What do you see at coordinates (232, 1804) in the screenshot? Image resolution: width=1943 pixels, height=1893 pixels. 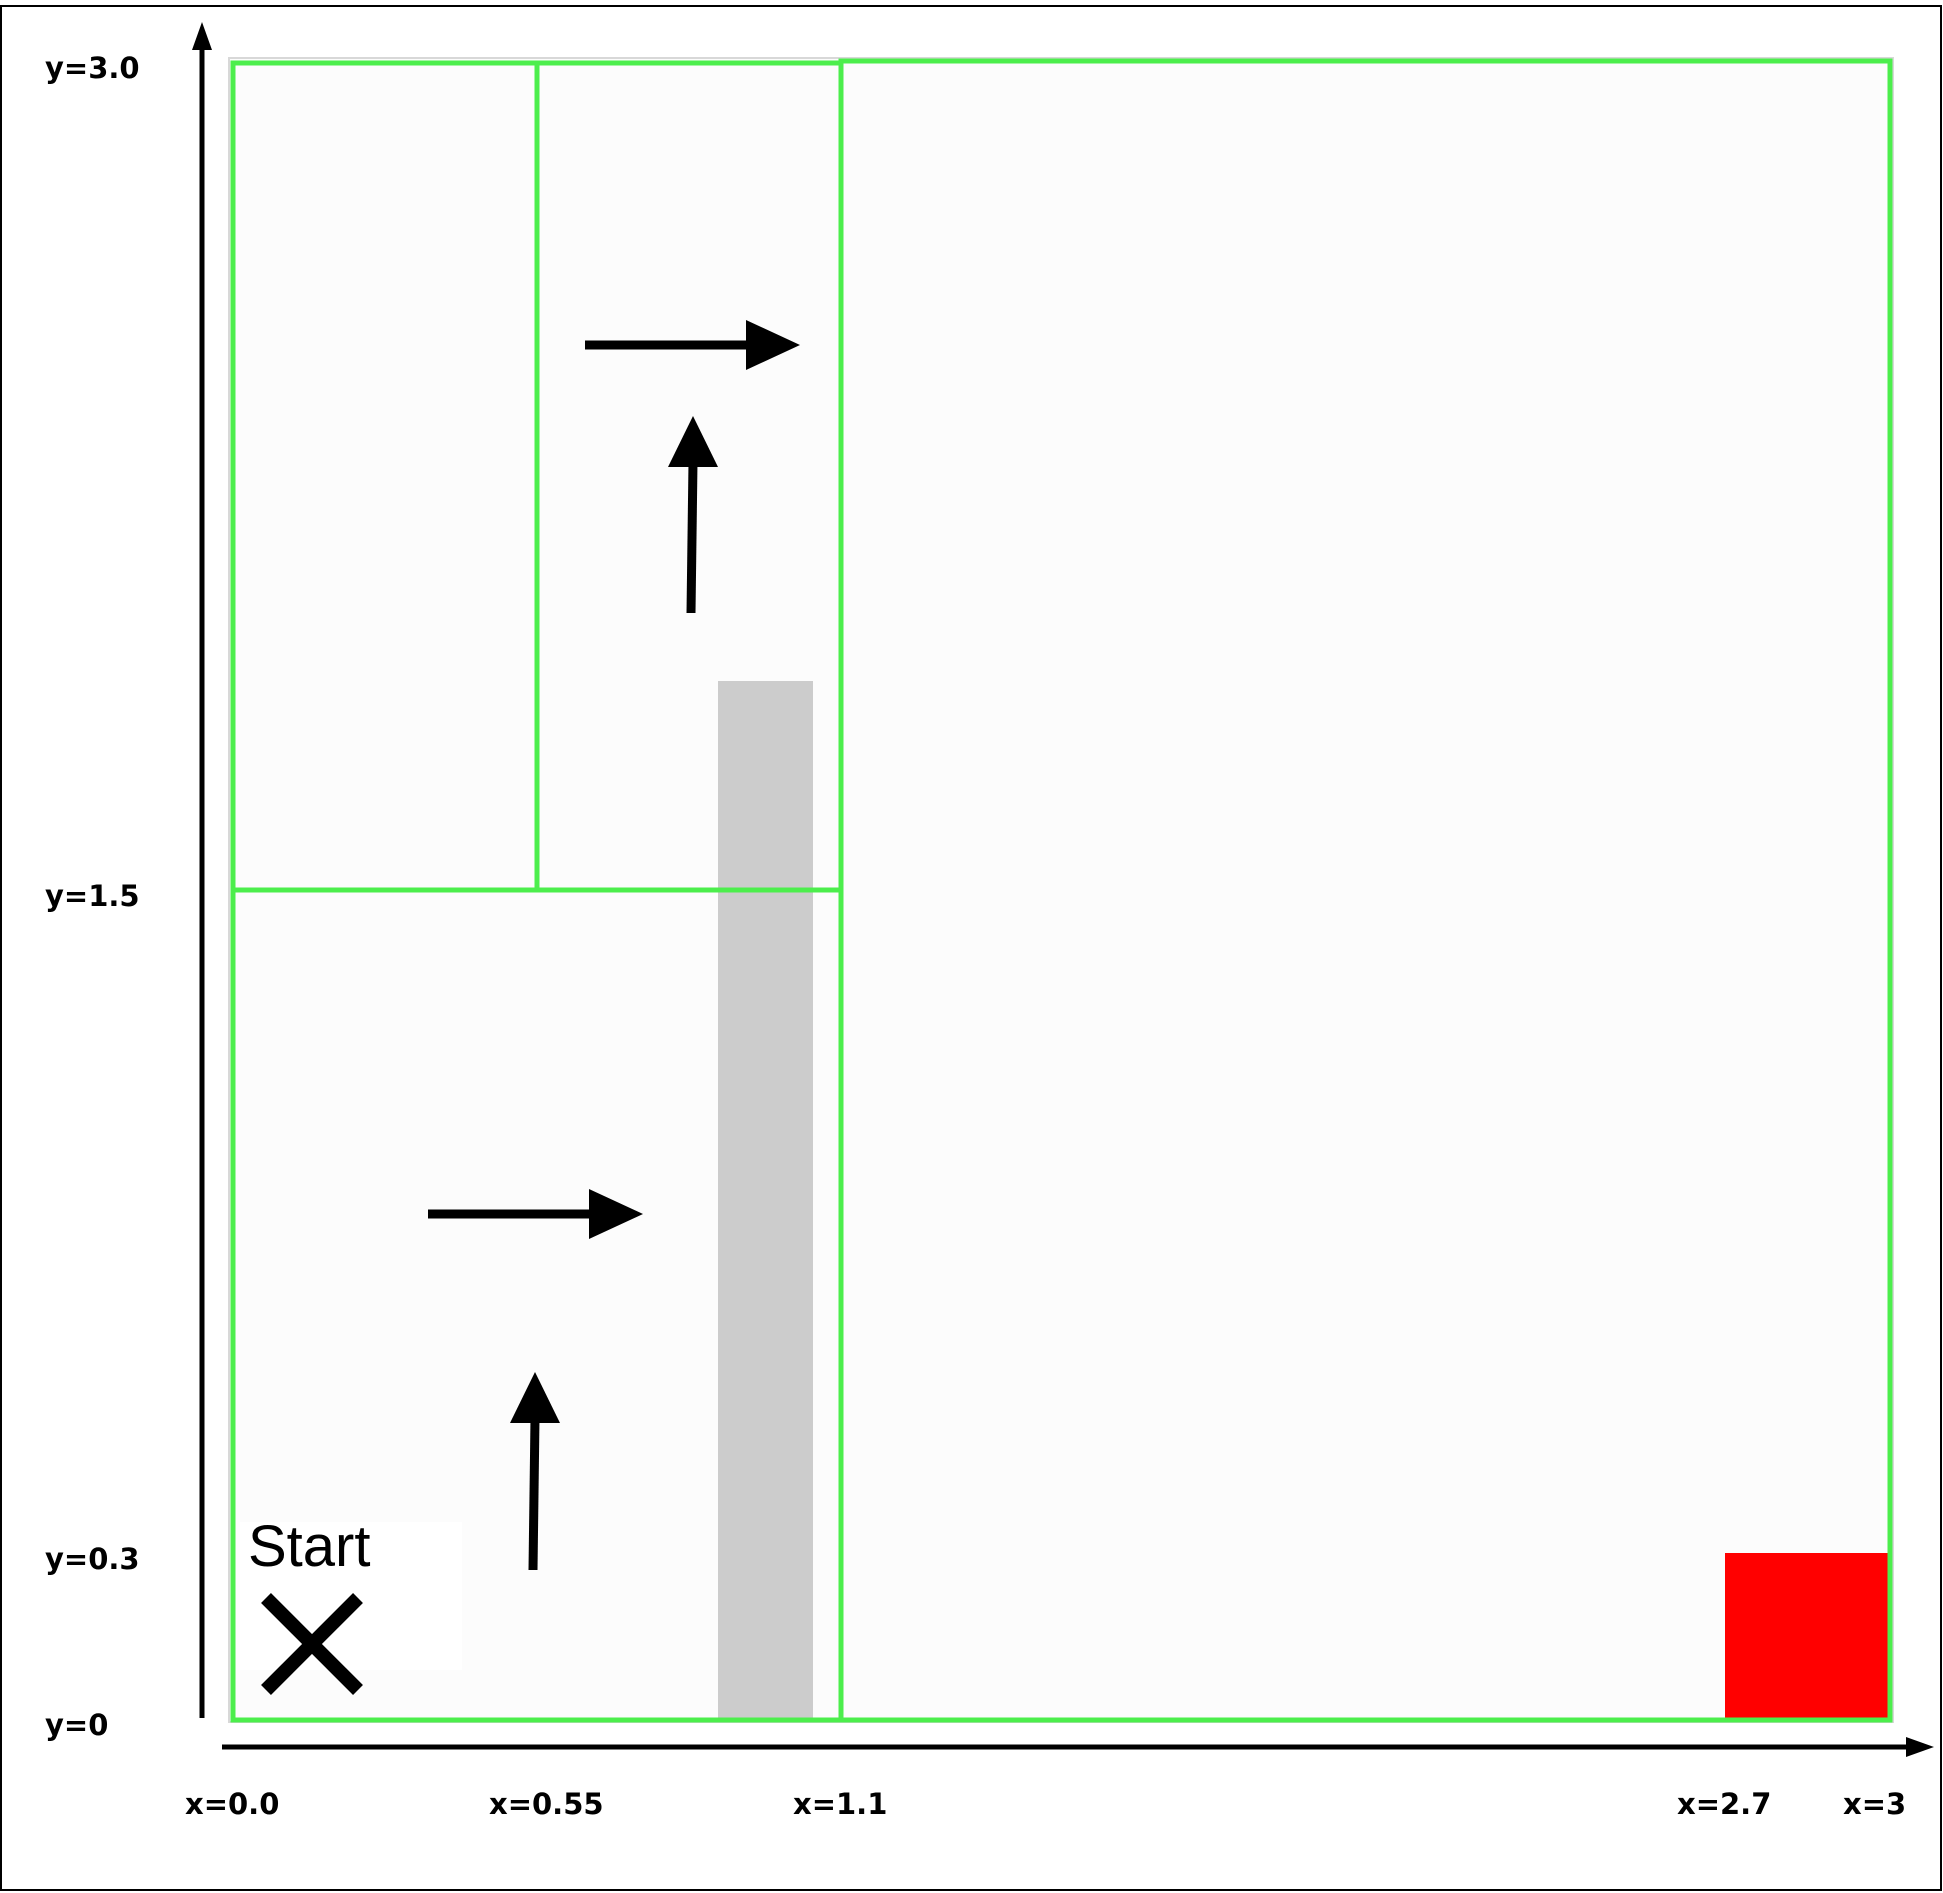 I see `x-label-0: x=0.0` at bounding box center [232, 1804].